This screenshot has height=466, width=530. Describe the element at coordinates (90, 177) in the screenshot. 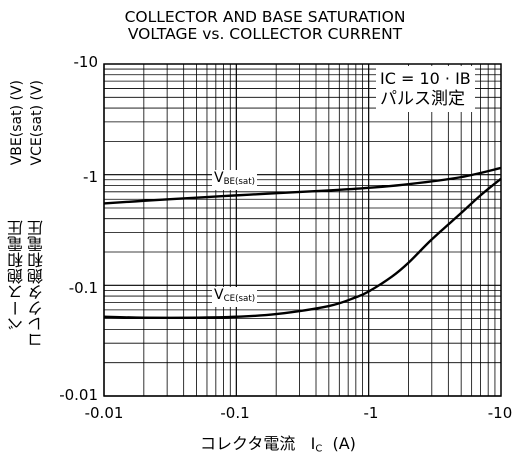

I see `y-tick-label: -1` at that location.